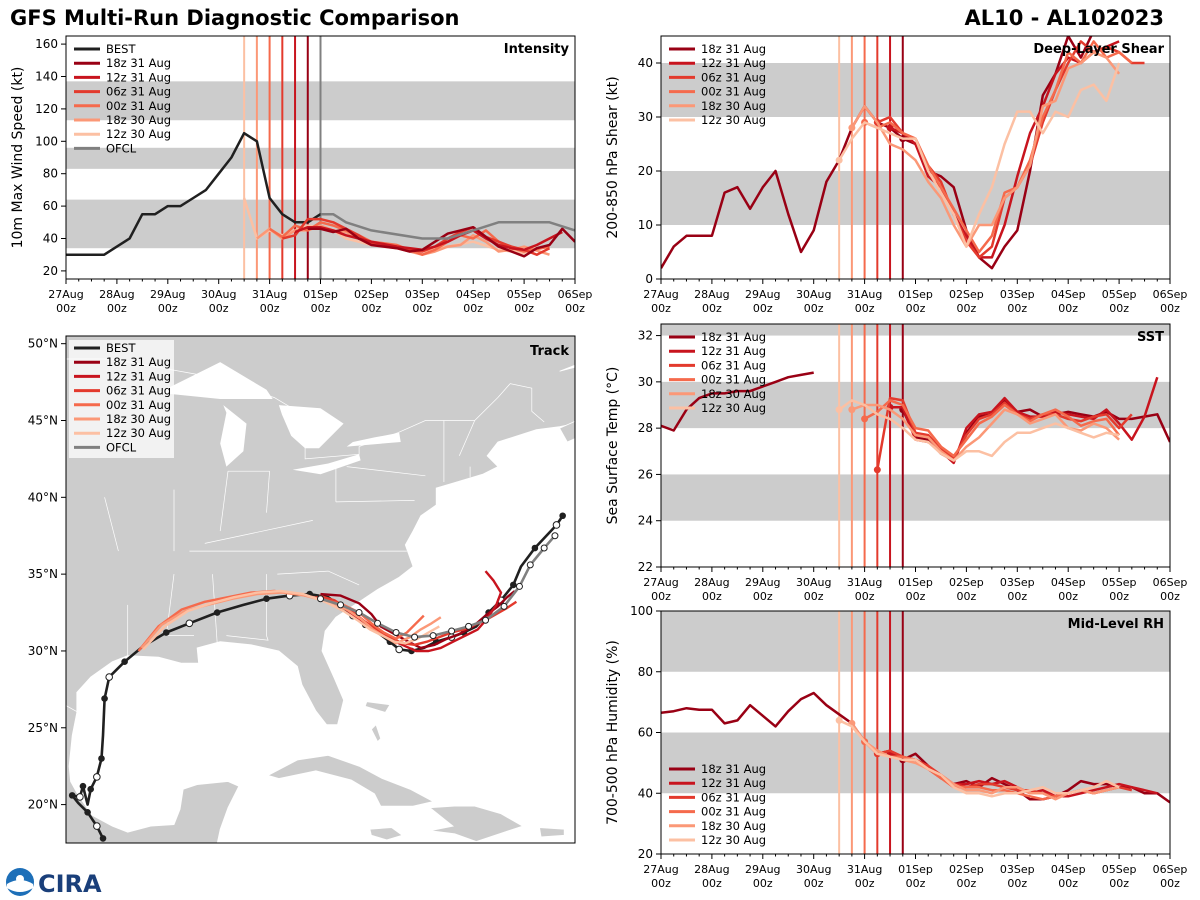 This screenshot has height=900, width=1200. What do you see at coordinates (645, 854) in the screenshot?
I see `y-tick-label: 20` at bounding box center [645, 854].